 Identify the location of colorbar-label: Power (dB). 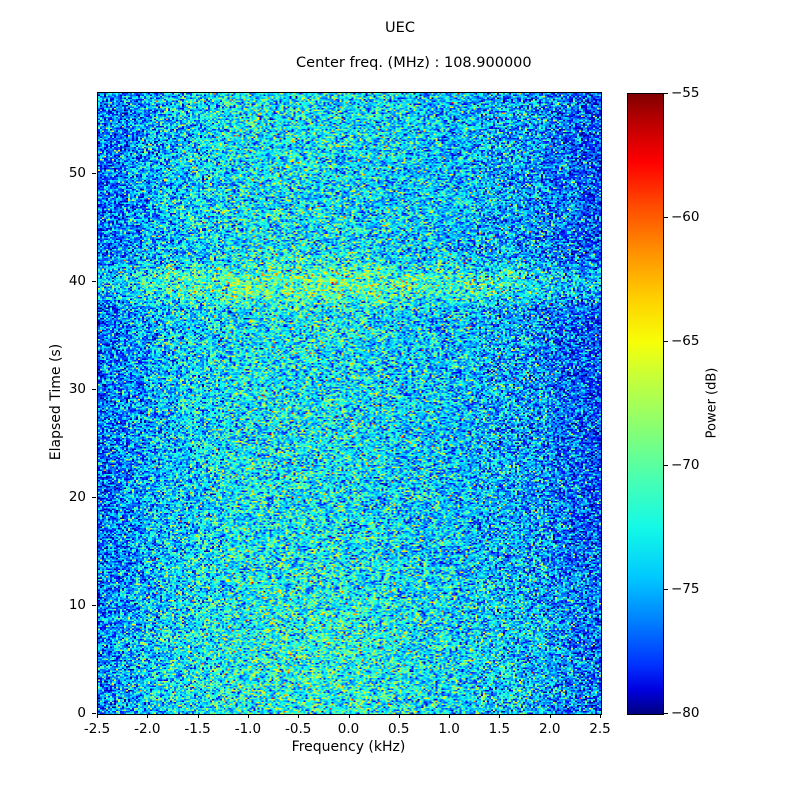
(712, 403).